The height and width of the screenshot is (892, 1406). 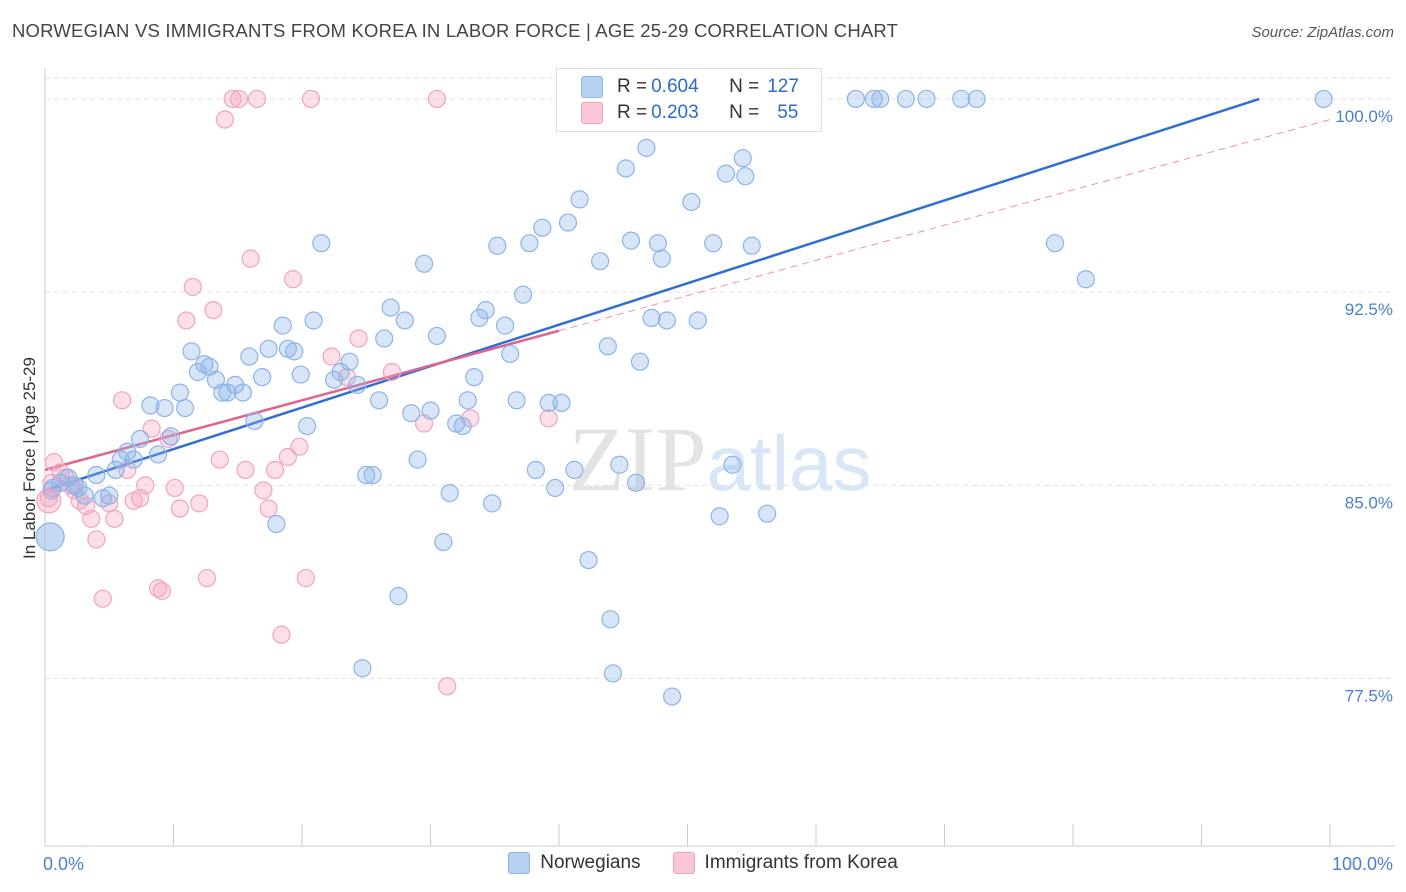 What do you see at coordinates (302, 400) in the screenshot?
I see `trend-line-korea` at bounding box center [302, 400].